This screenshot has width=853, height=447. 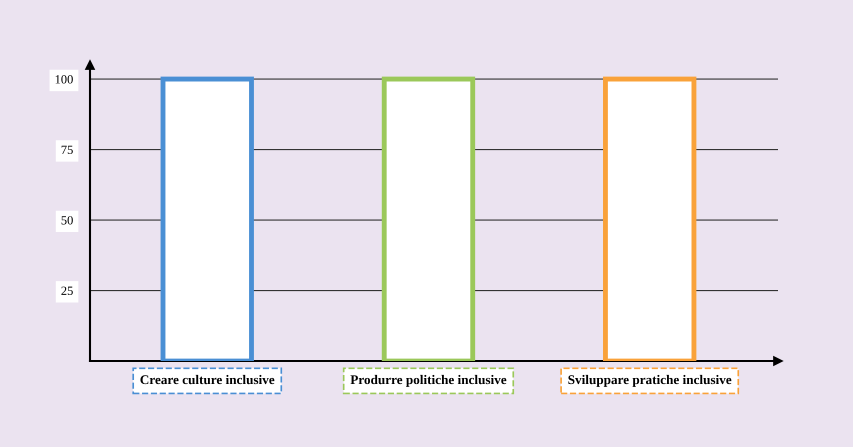 I want to click on x-tick-label: Sviluppare pratiche inclusive, so click(x=650, y=380).